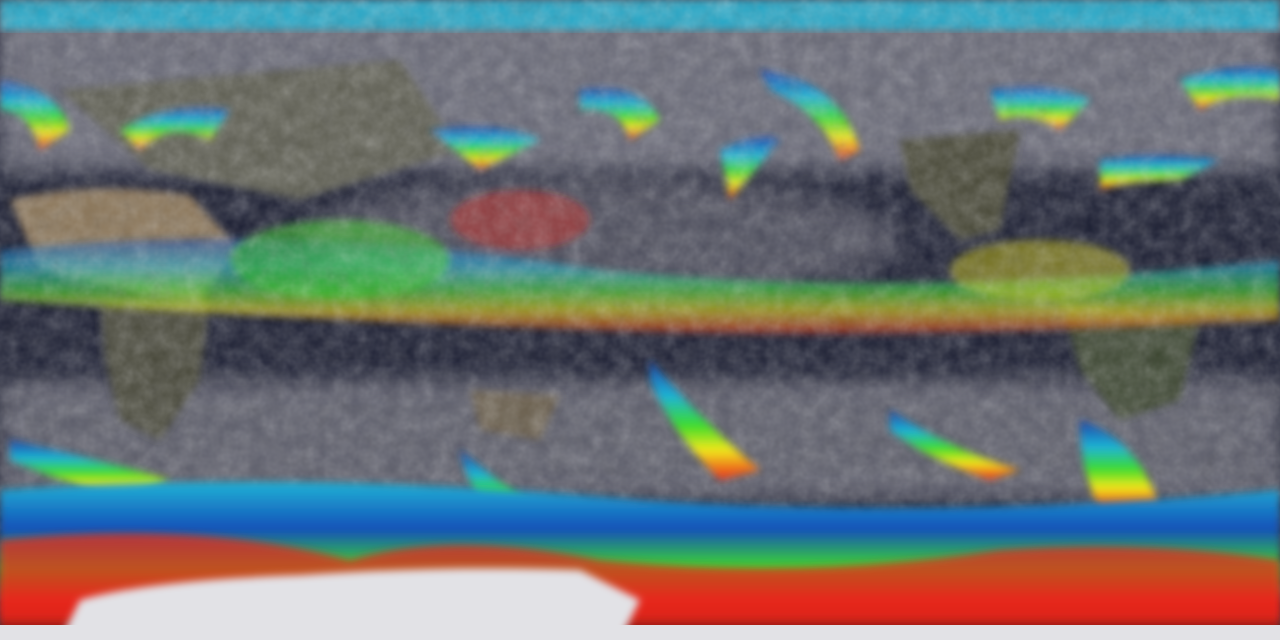 This screenshot has height=640, width=1280. I want to click on antarctica-ice, so click(350, 604).